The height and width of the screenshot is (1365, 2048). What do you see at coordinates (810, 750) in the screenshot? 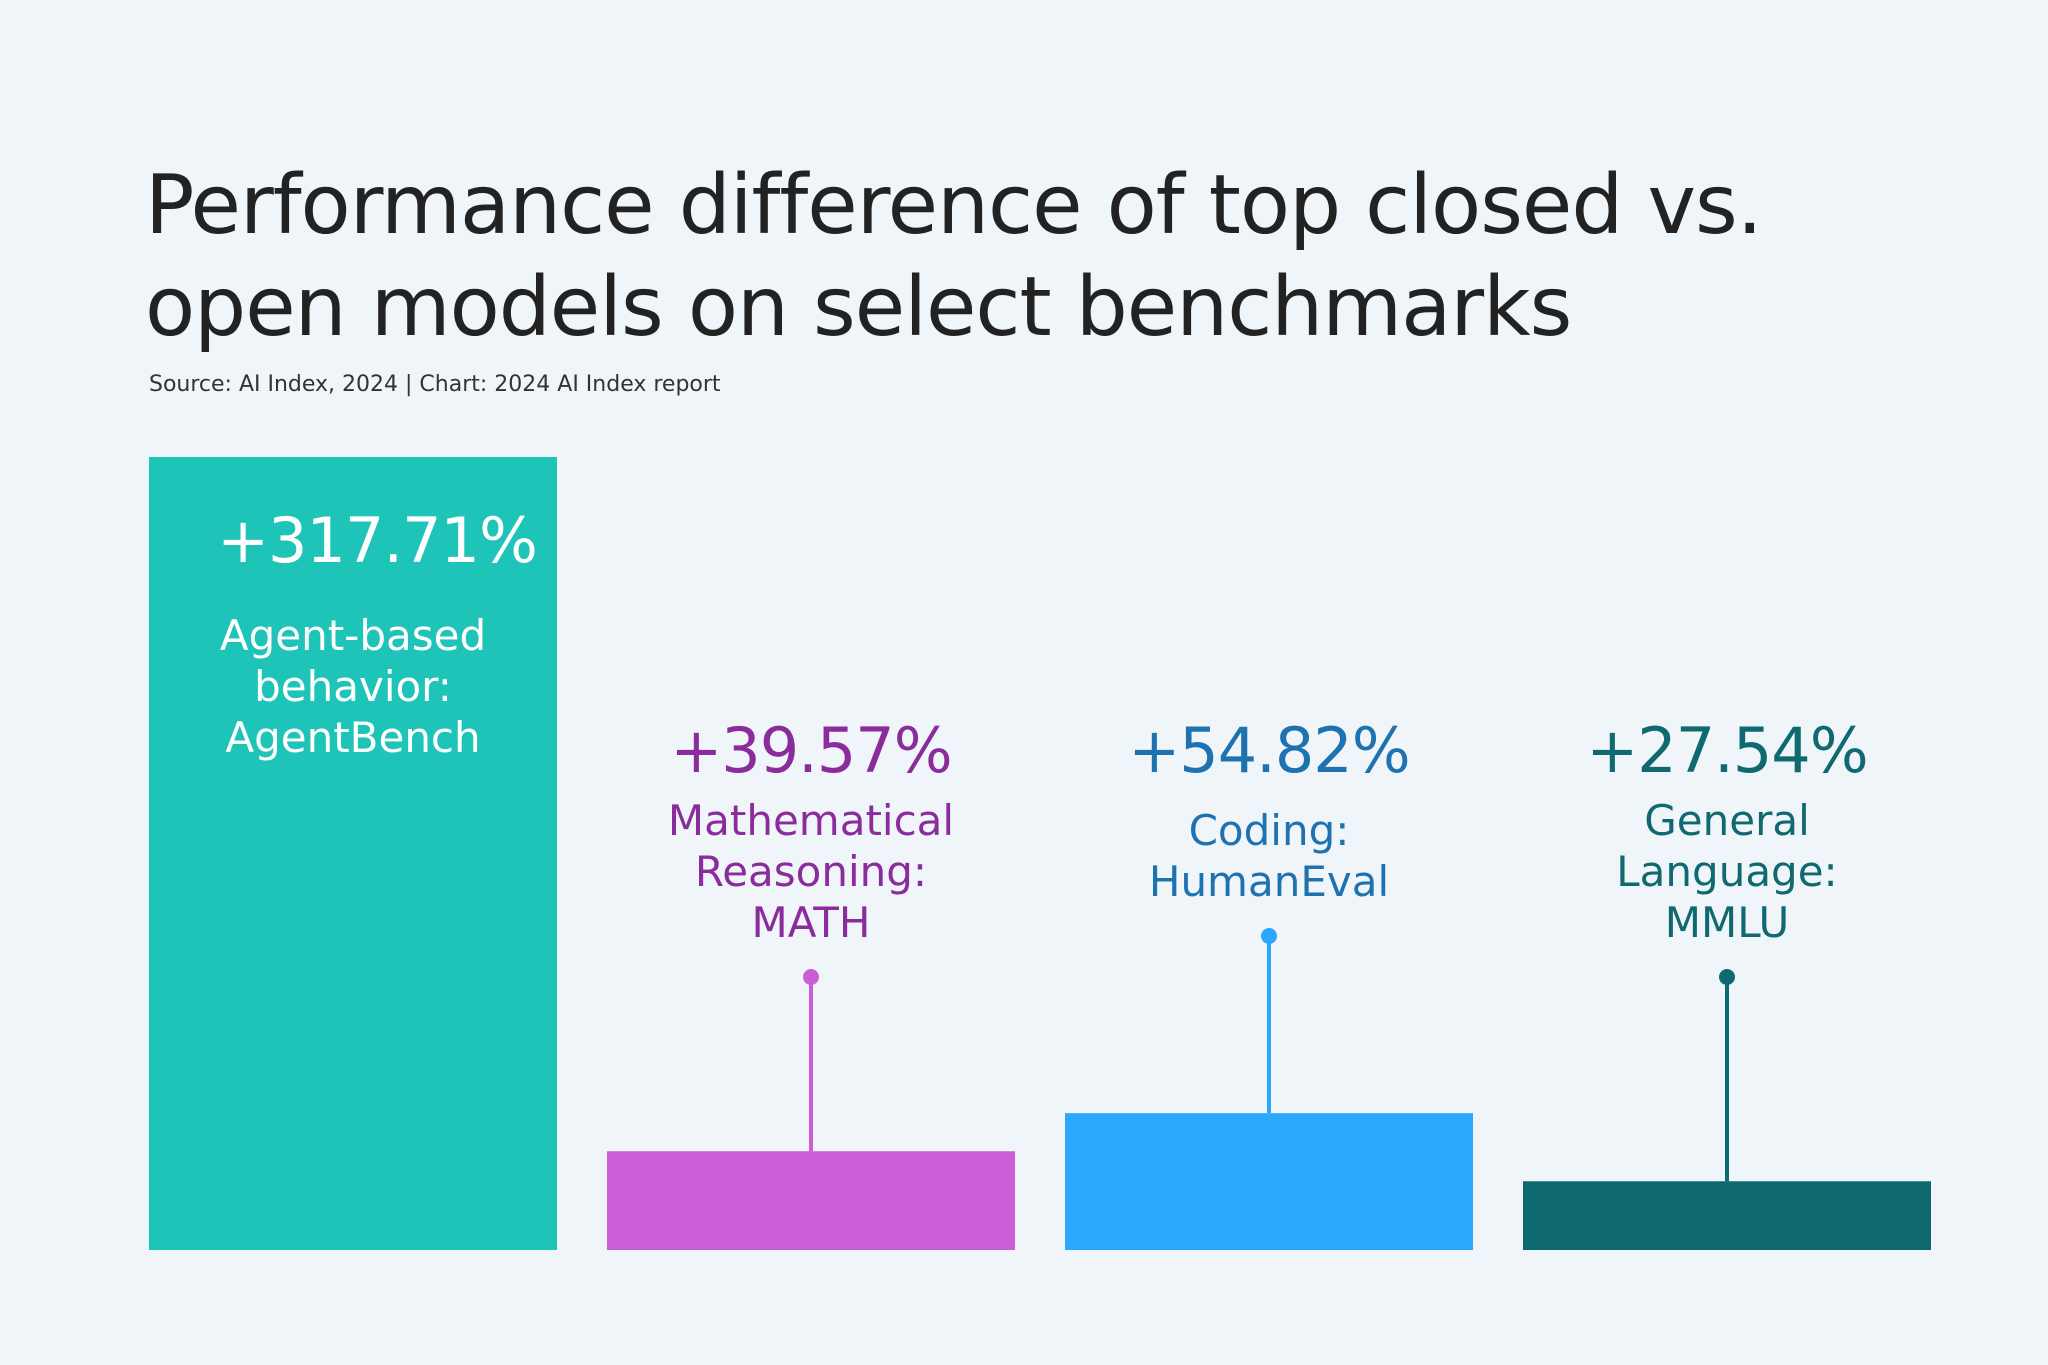
I see `data-label: +39.57%` at bounding box center [810, 750].